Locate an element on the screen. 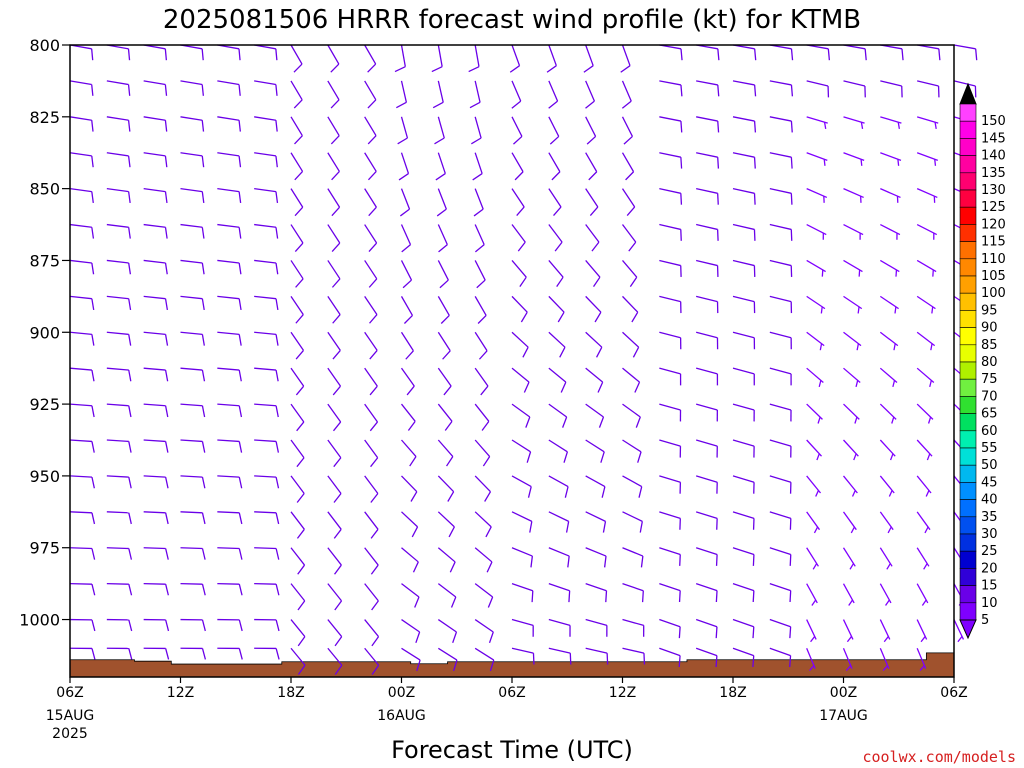  colorbar-label: 75 is located at coordinates (989, 379).